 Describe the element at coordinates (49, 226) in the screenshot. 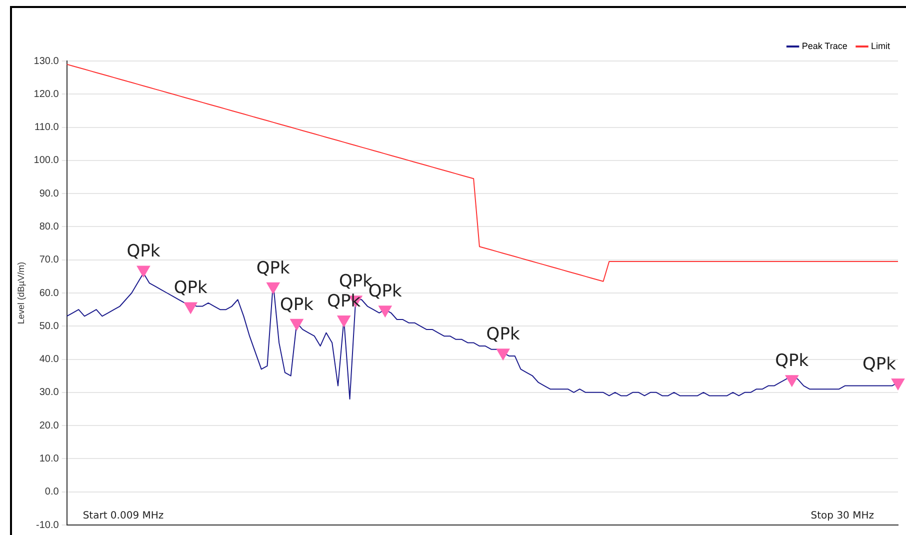

I see `y-tick-label: 80.0` at that location.